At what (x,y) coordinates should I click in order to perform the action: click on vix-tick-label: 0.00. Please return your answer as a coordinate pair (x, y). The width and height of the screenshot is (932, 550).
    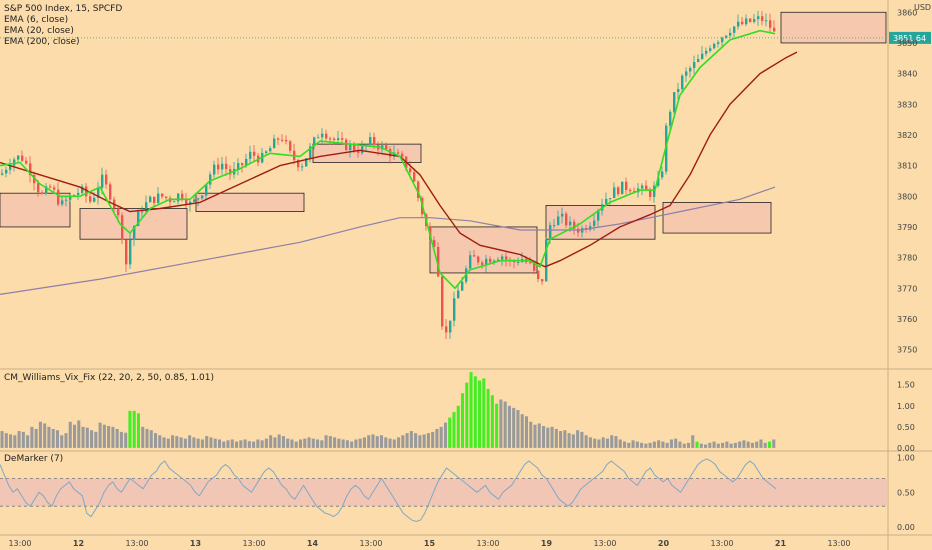
    Looking at the image, I should click on (906, 448).